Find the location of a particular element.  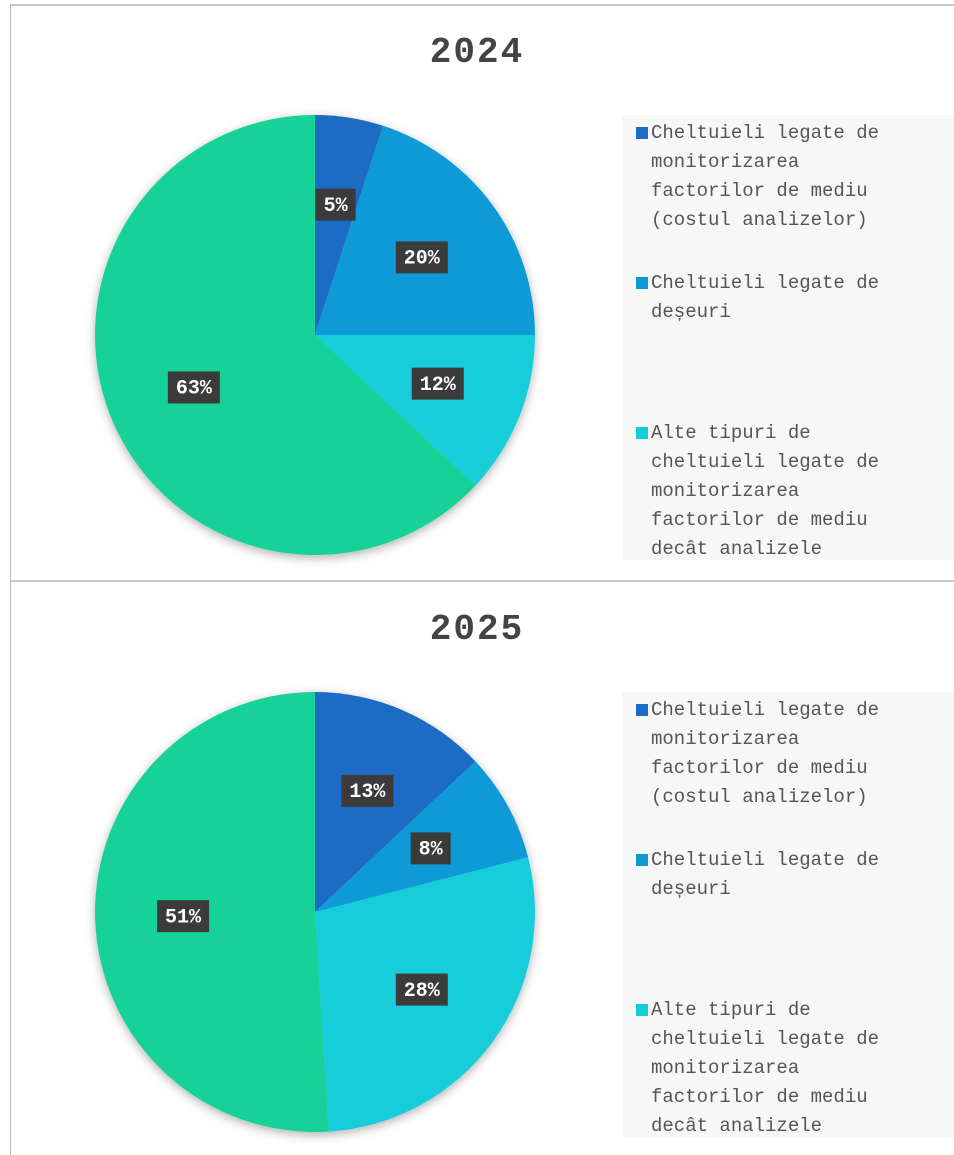

data-label: 51% is located at coordinates (183, 917).